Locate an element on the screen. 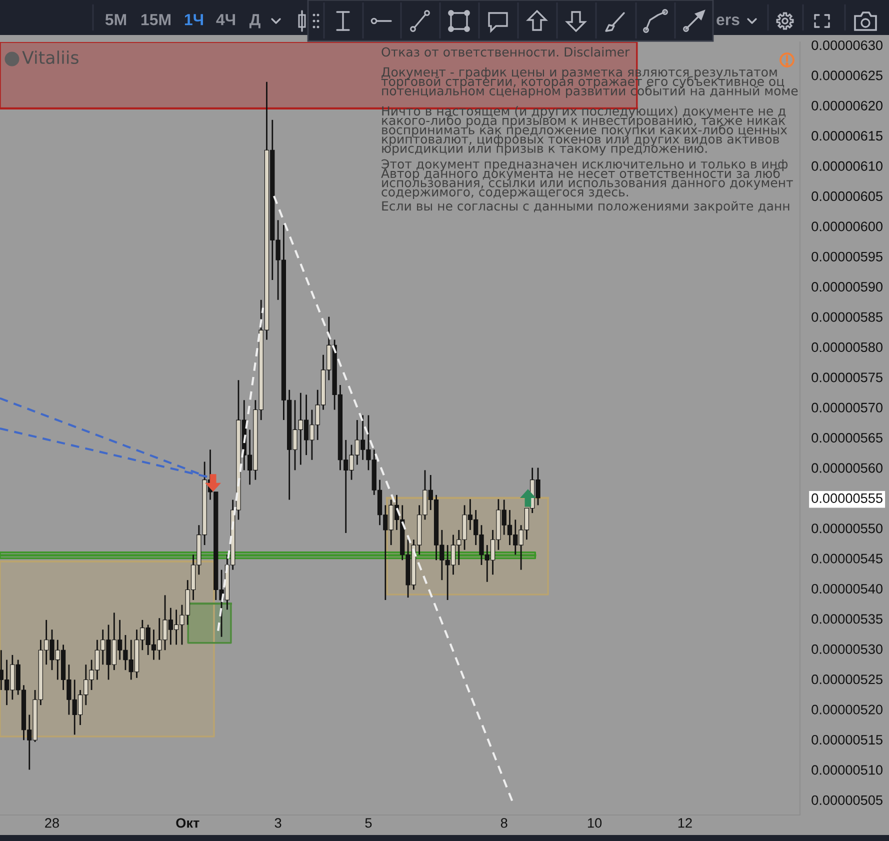 This screenshot has width=889, height=841. y-tick-label: 0.00000605 is located at coordinates (847, 196).